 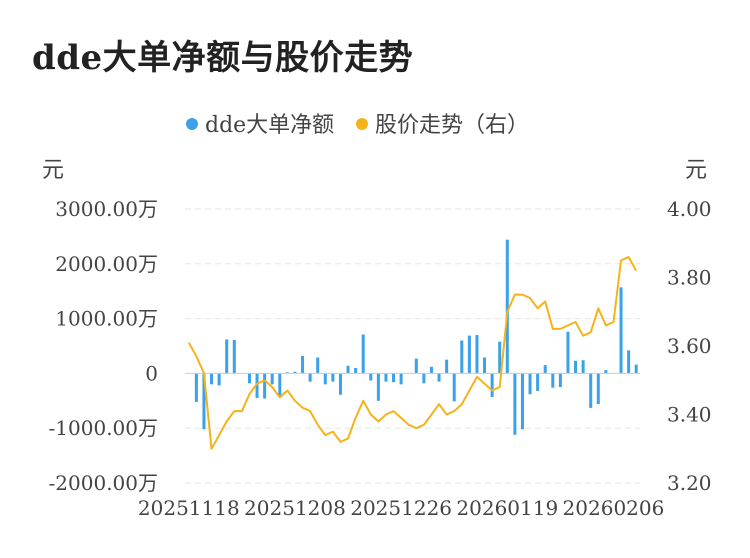 What do you see at coordinates (689, 415) in the screenshot?
I see `right-tick-label: 3.40` at bounding box center [689, 415].